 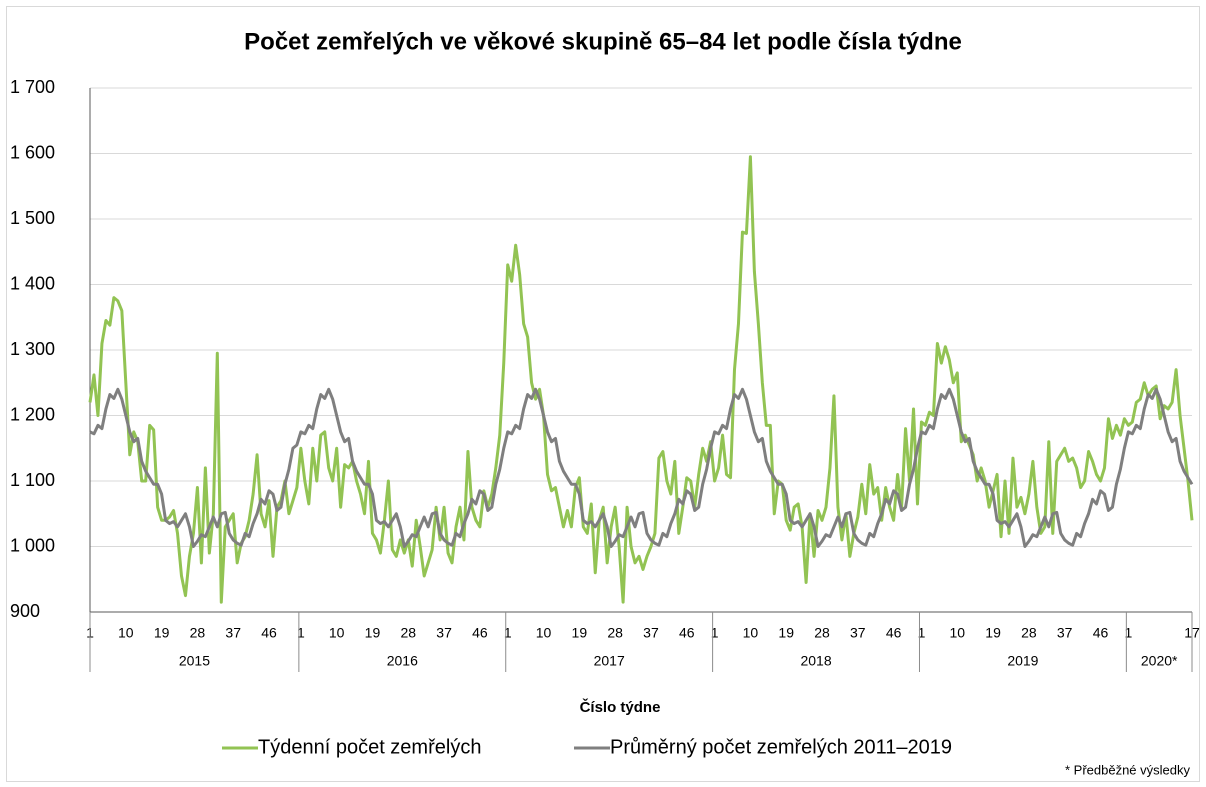 What do you see at coordinates (32, 414) in the screenshot?
I see `y-tick-label: 1 200` at bounding box center [32, 414].